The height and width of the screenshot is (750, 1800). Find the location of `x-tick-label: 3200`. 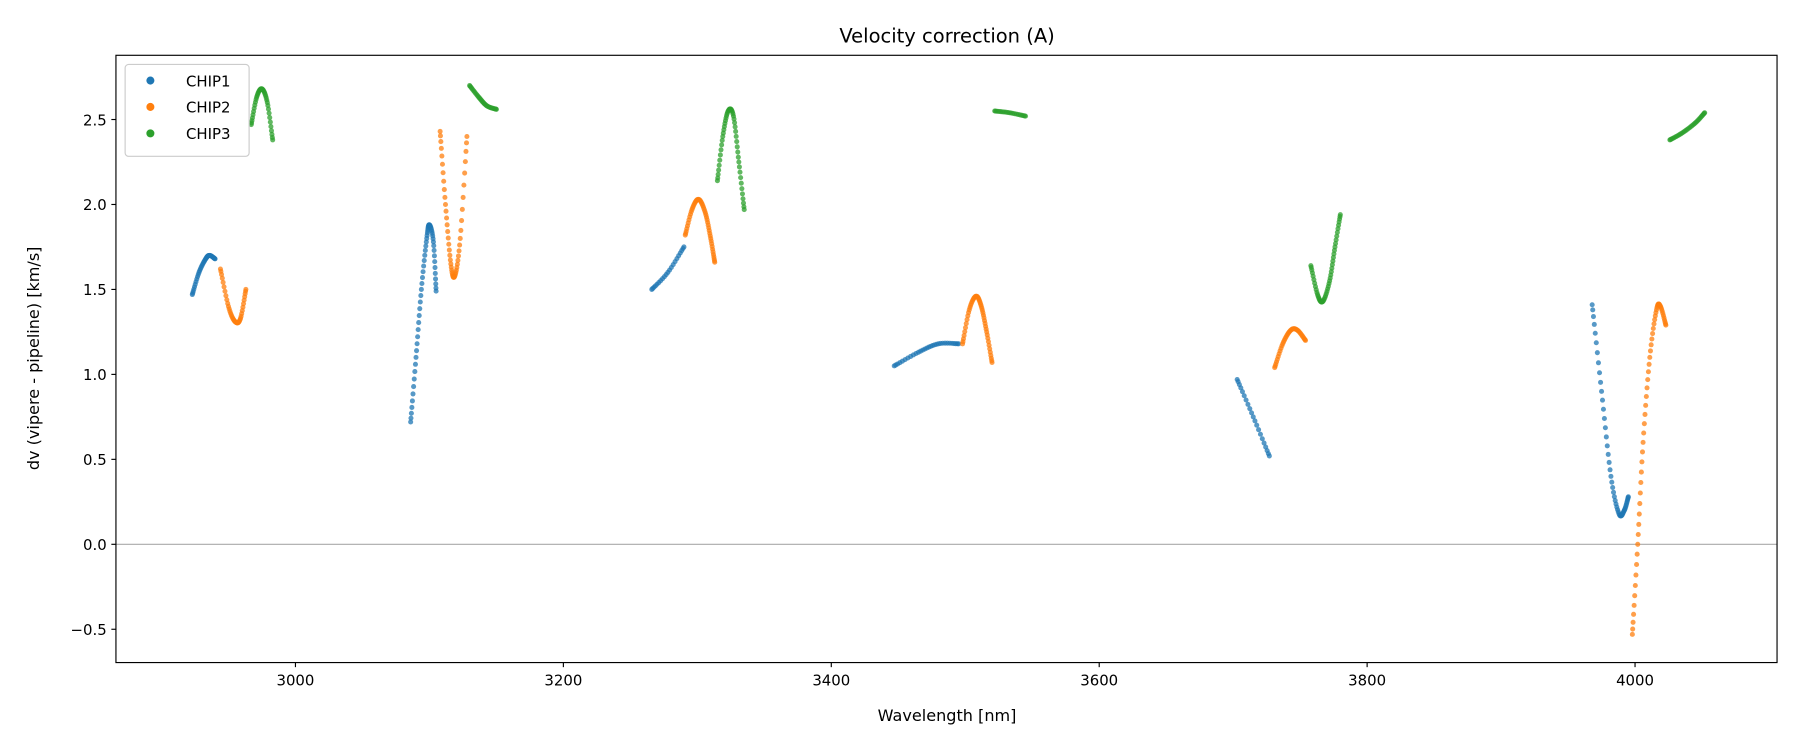

x-tick-label: 3200 is located at coordinates (563, 681).